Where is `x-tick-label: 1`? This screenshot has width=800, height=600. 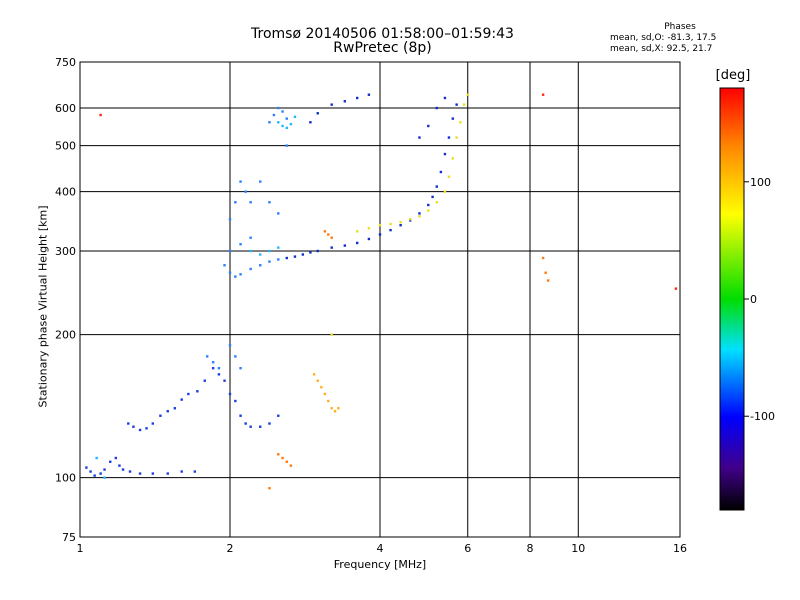 x-tick-label: 1 is located at coordinates (80, 548).